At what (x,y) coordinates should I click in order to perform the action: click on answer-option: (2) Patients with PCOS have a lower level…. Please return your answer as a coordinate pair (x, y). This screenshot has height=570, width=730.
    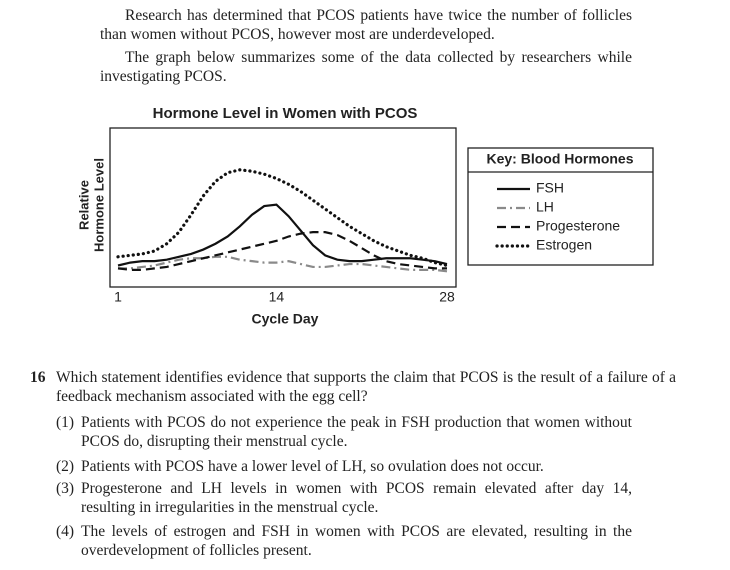
    Looking at the image, I should click on (344, 466).